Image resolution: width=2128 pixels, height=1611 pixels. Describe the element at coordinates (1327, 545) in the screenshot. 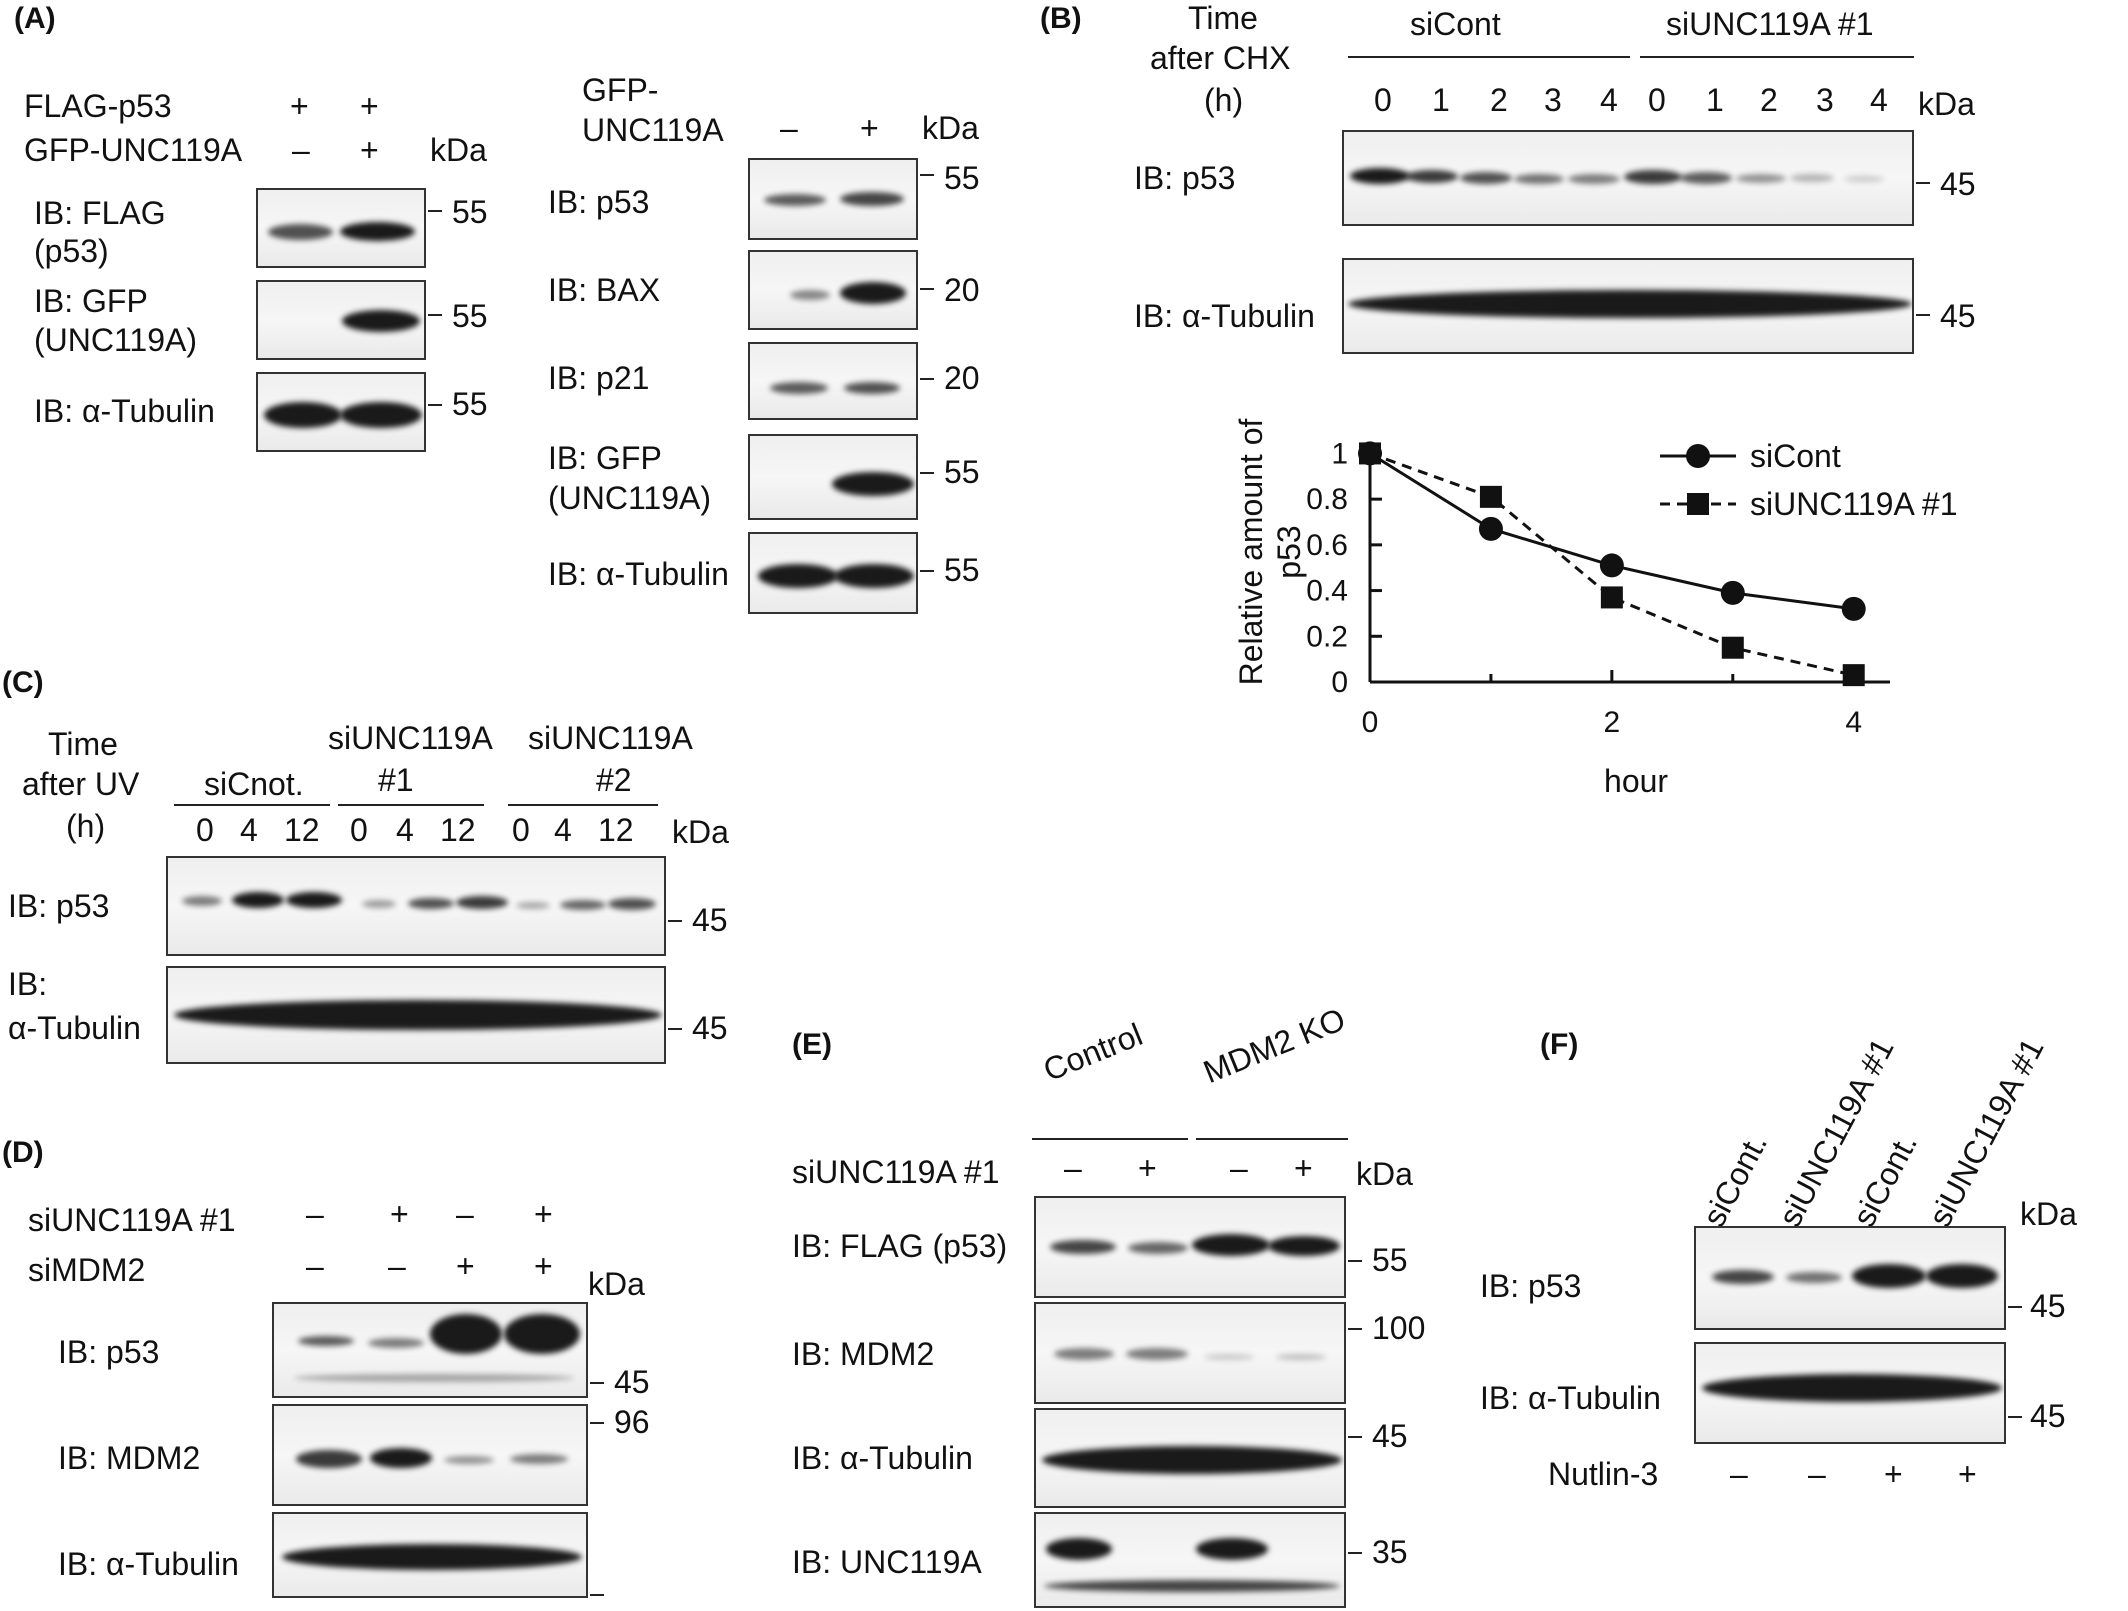

I see `y-tick-label: 0.6` at that location.